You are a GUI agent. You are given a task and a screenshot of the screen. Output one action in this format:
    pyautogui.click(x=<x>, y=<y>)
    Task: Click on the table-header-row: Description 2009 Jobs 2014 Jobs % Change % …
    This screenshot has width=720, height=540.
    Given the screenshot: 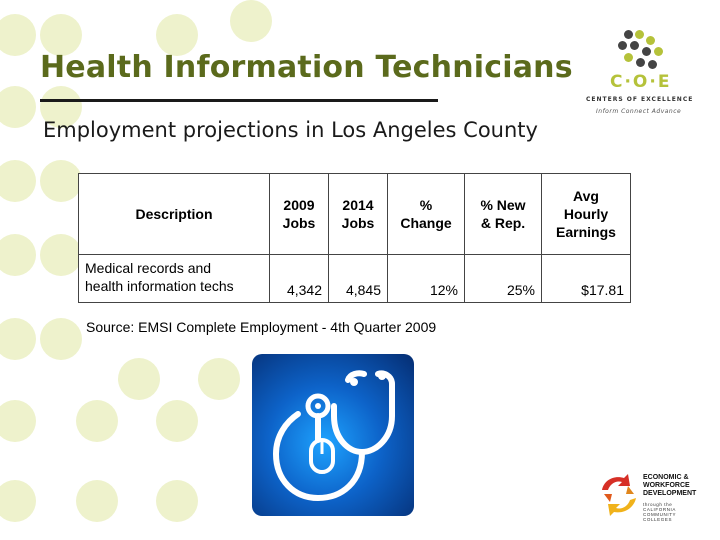 What is the action you would take?
    pyautogui.click(x=354, y=214)
    